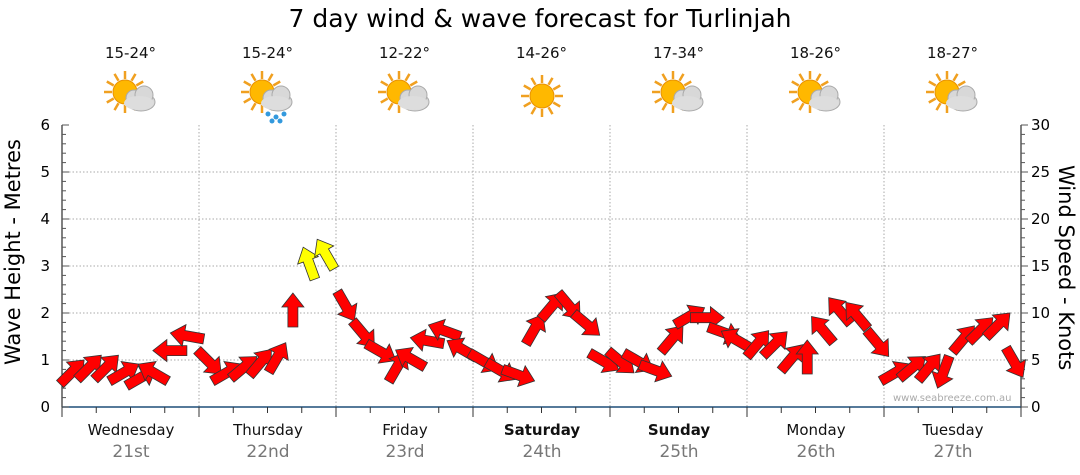 The image size is (1080, 475). What do you see at coordinates (816, 430) in the screenshot?
I see `day-label: Monday` at bounding box center [816, 430].